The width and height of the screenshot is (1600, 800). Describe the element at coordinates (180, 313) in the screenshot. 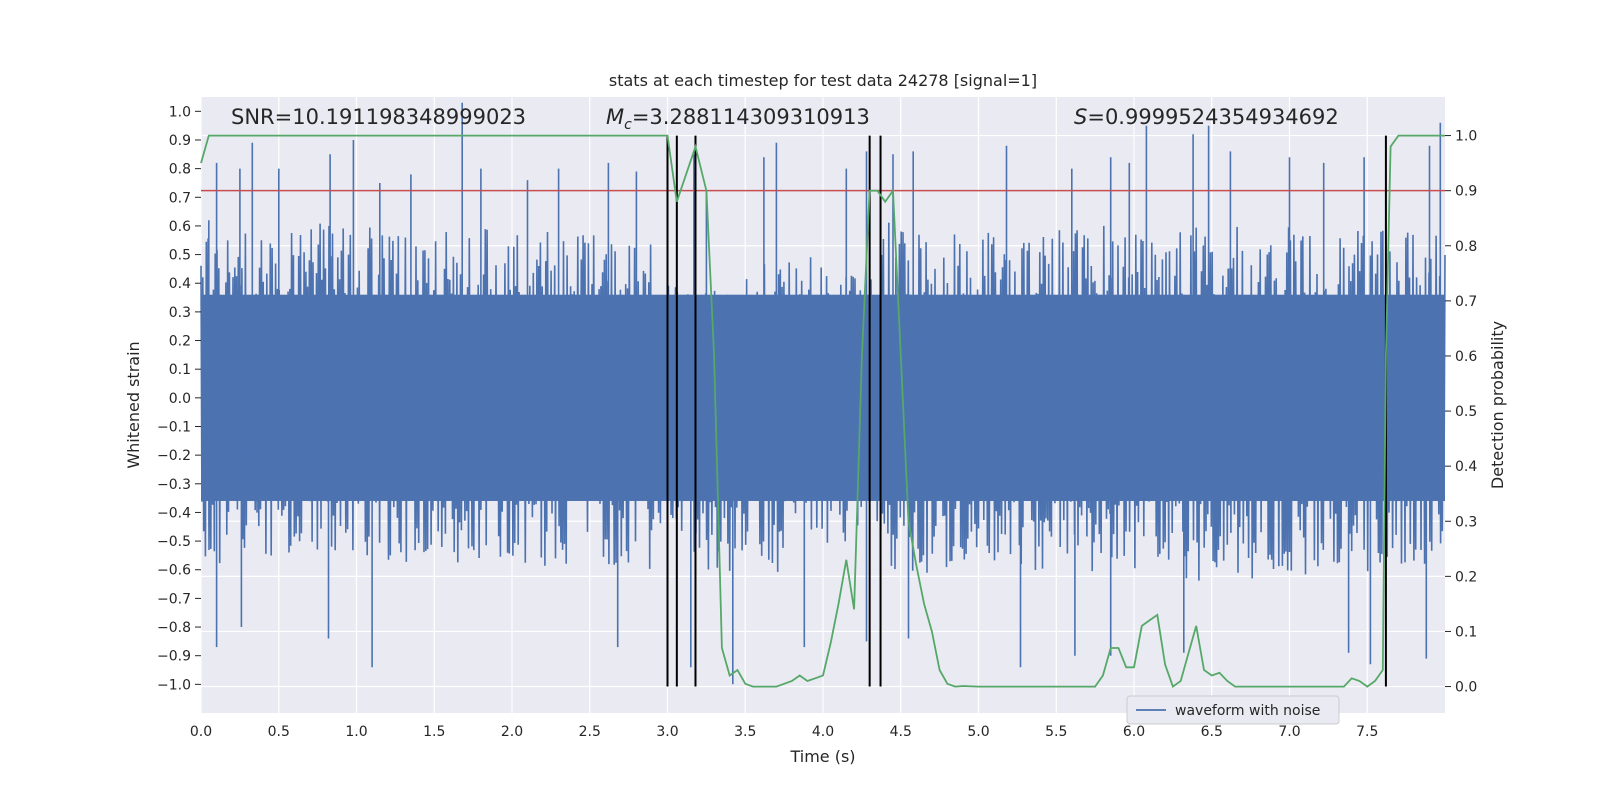

I see `y-tick-label: 0.3` at that location.